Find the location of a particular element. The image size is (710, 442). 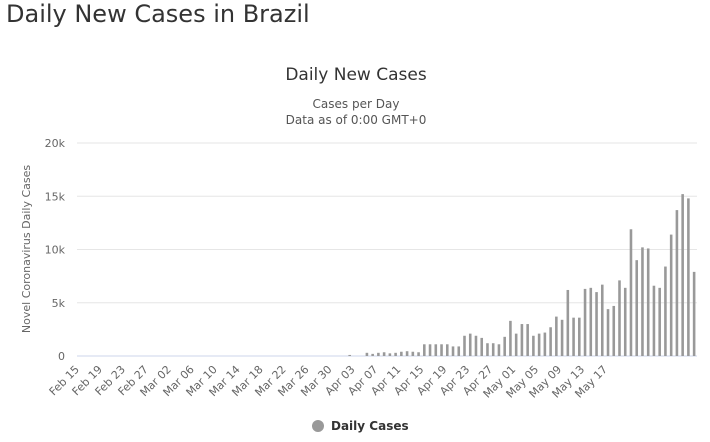

y-tick-label: 5k is located at coordinates (59, 303).